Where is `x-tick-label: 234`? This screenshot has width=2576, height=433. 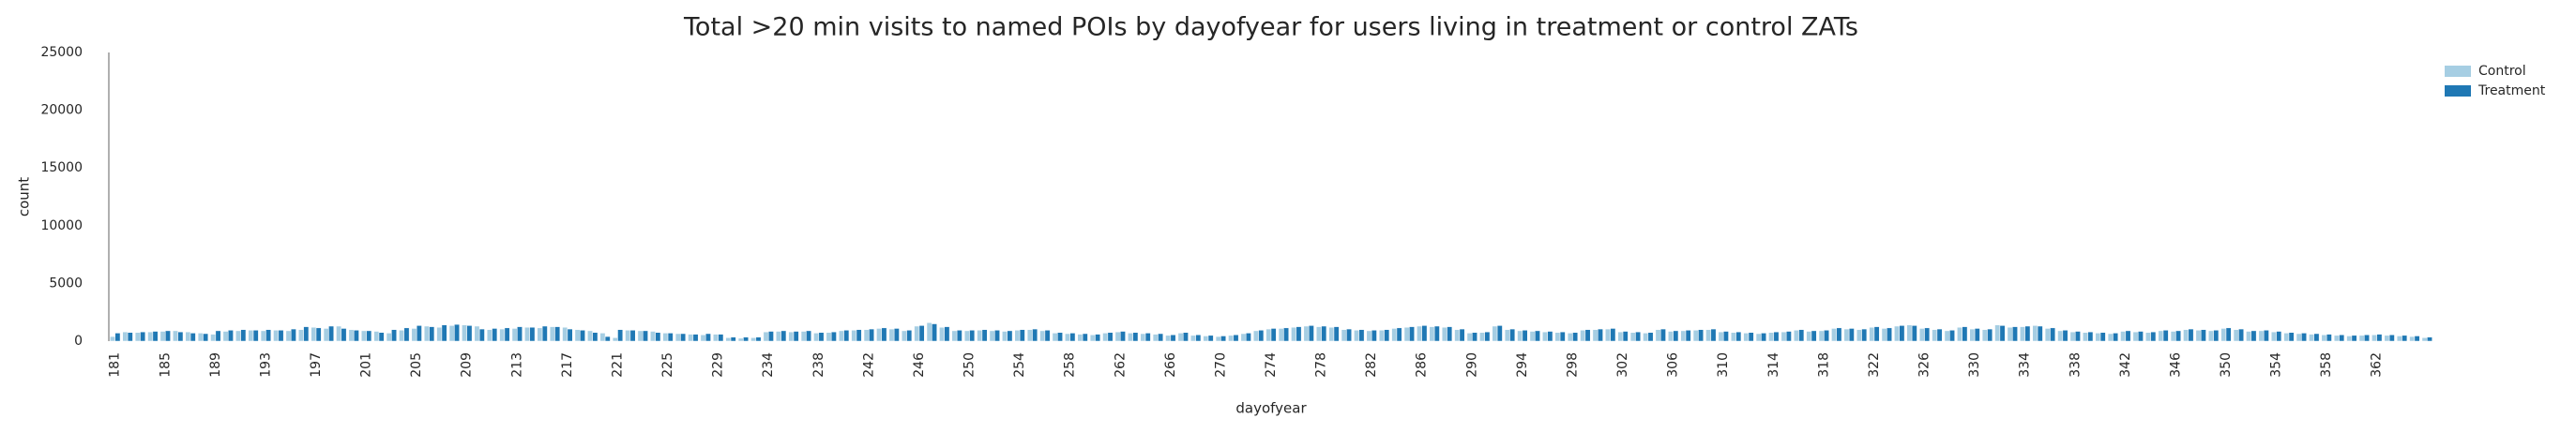 x-tick-label: 234 is located at coordinates (768, 365).